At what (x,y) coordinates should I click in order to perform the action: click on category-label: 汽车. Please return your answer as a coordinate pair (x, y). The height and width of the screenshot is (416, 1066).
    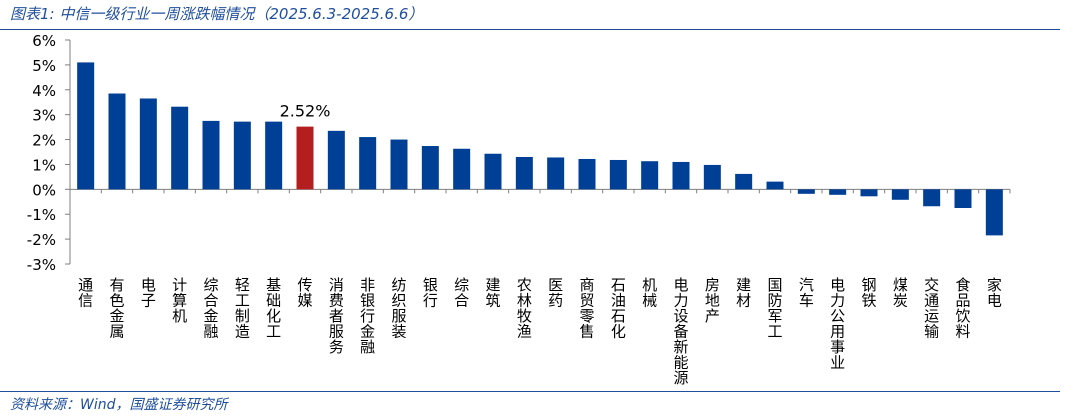
    Looking at the image, I should click on (806, 293).